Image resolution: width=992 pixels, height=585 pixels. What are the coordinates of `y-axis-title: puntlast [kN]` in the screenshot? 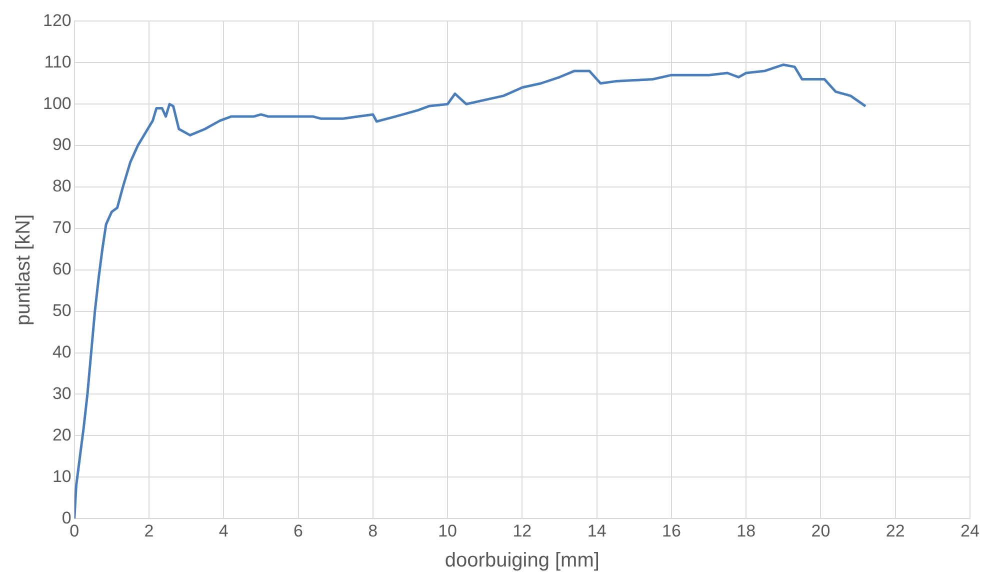 It's located at (23, 270).